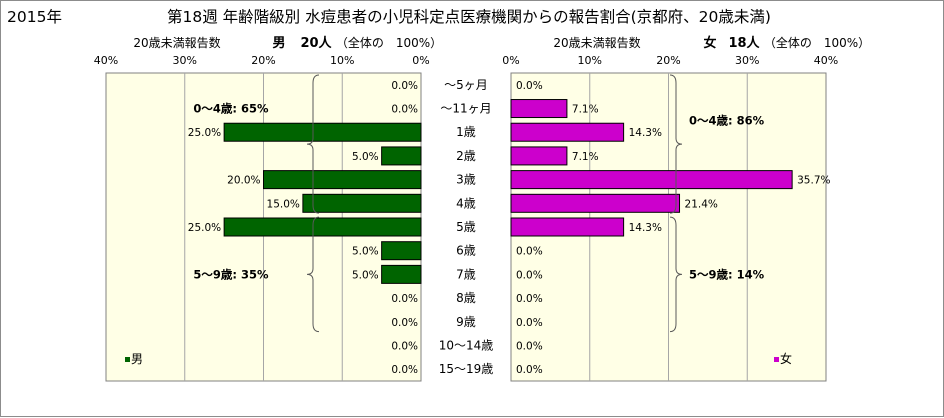 This screenshot has width=944, height=418. I want to click on female-tick-label: 10%, so click(590, 60).